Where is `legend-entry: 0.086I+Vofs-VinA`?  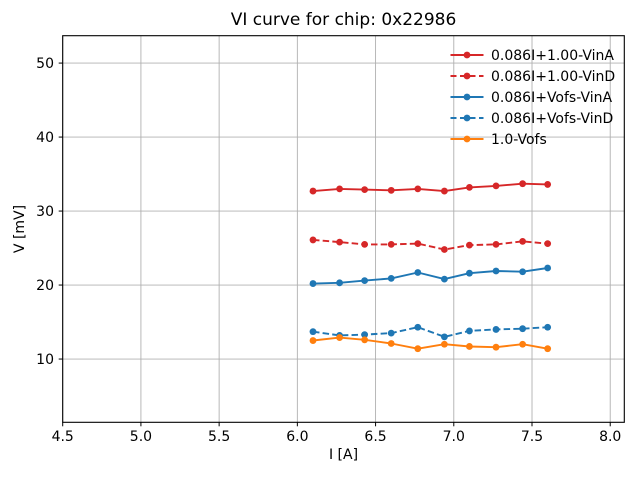
legend-entry: 0.086I+Vofs-VinA is located at coordinates (531, 98).